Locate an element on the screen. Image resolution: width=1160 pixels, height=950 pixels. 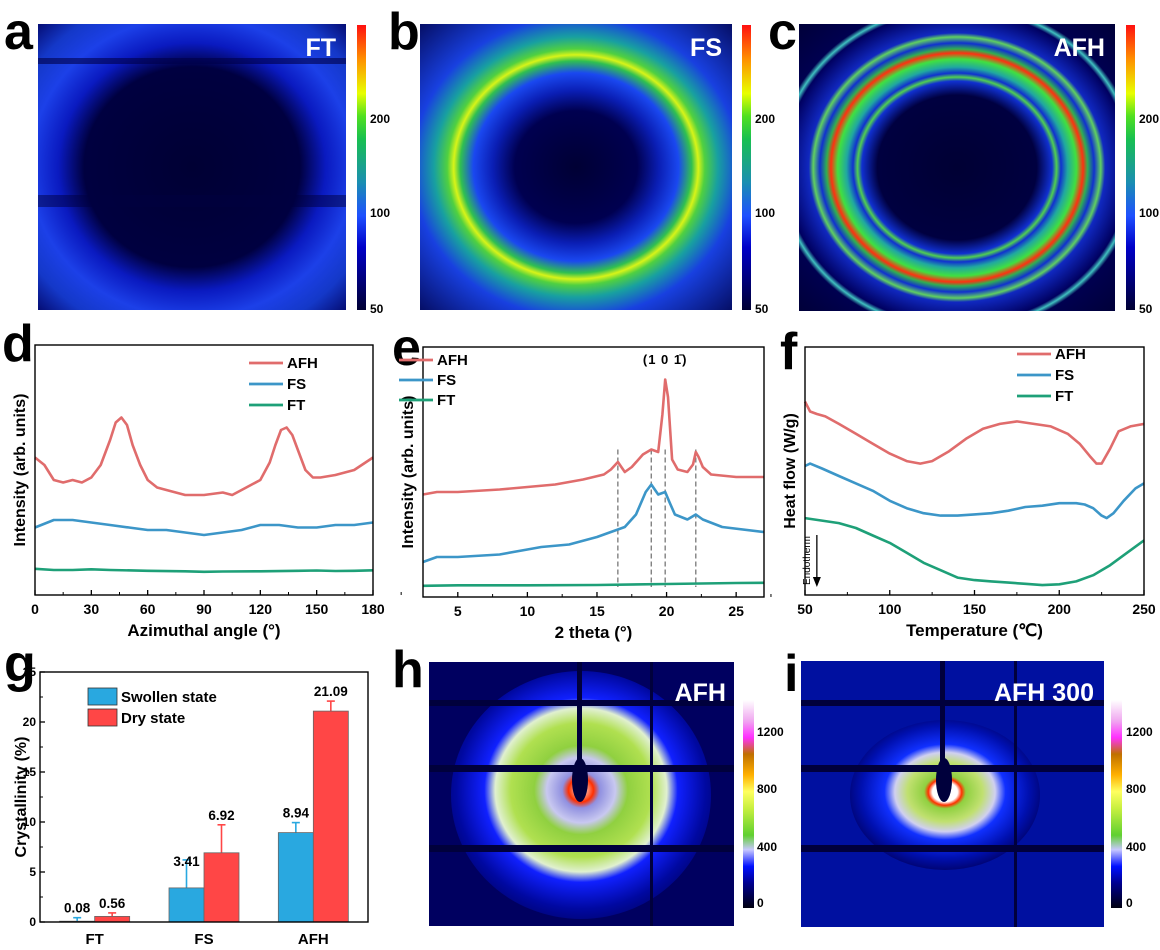
x-tick-label: 90 is located at coordinates (204, 609).